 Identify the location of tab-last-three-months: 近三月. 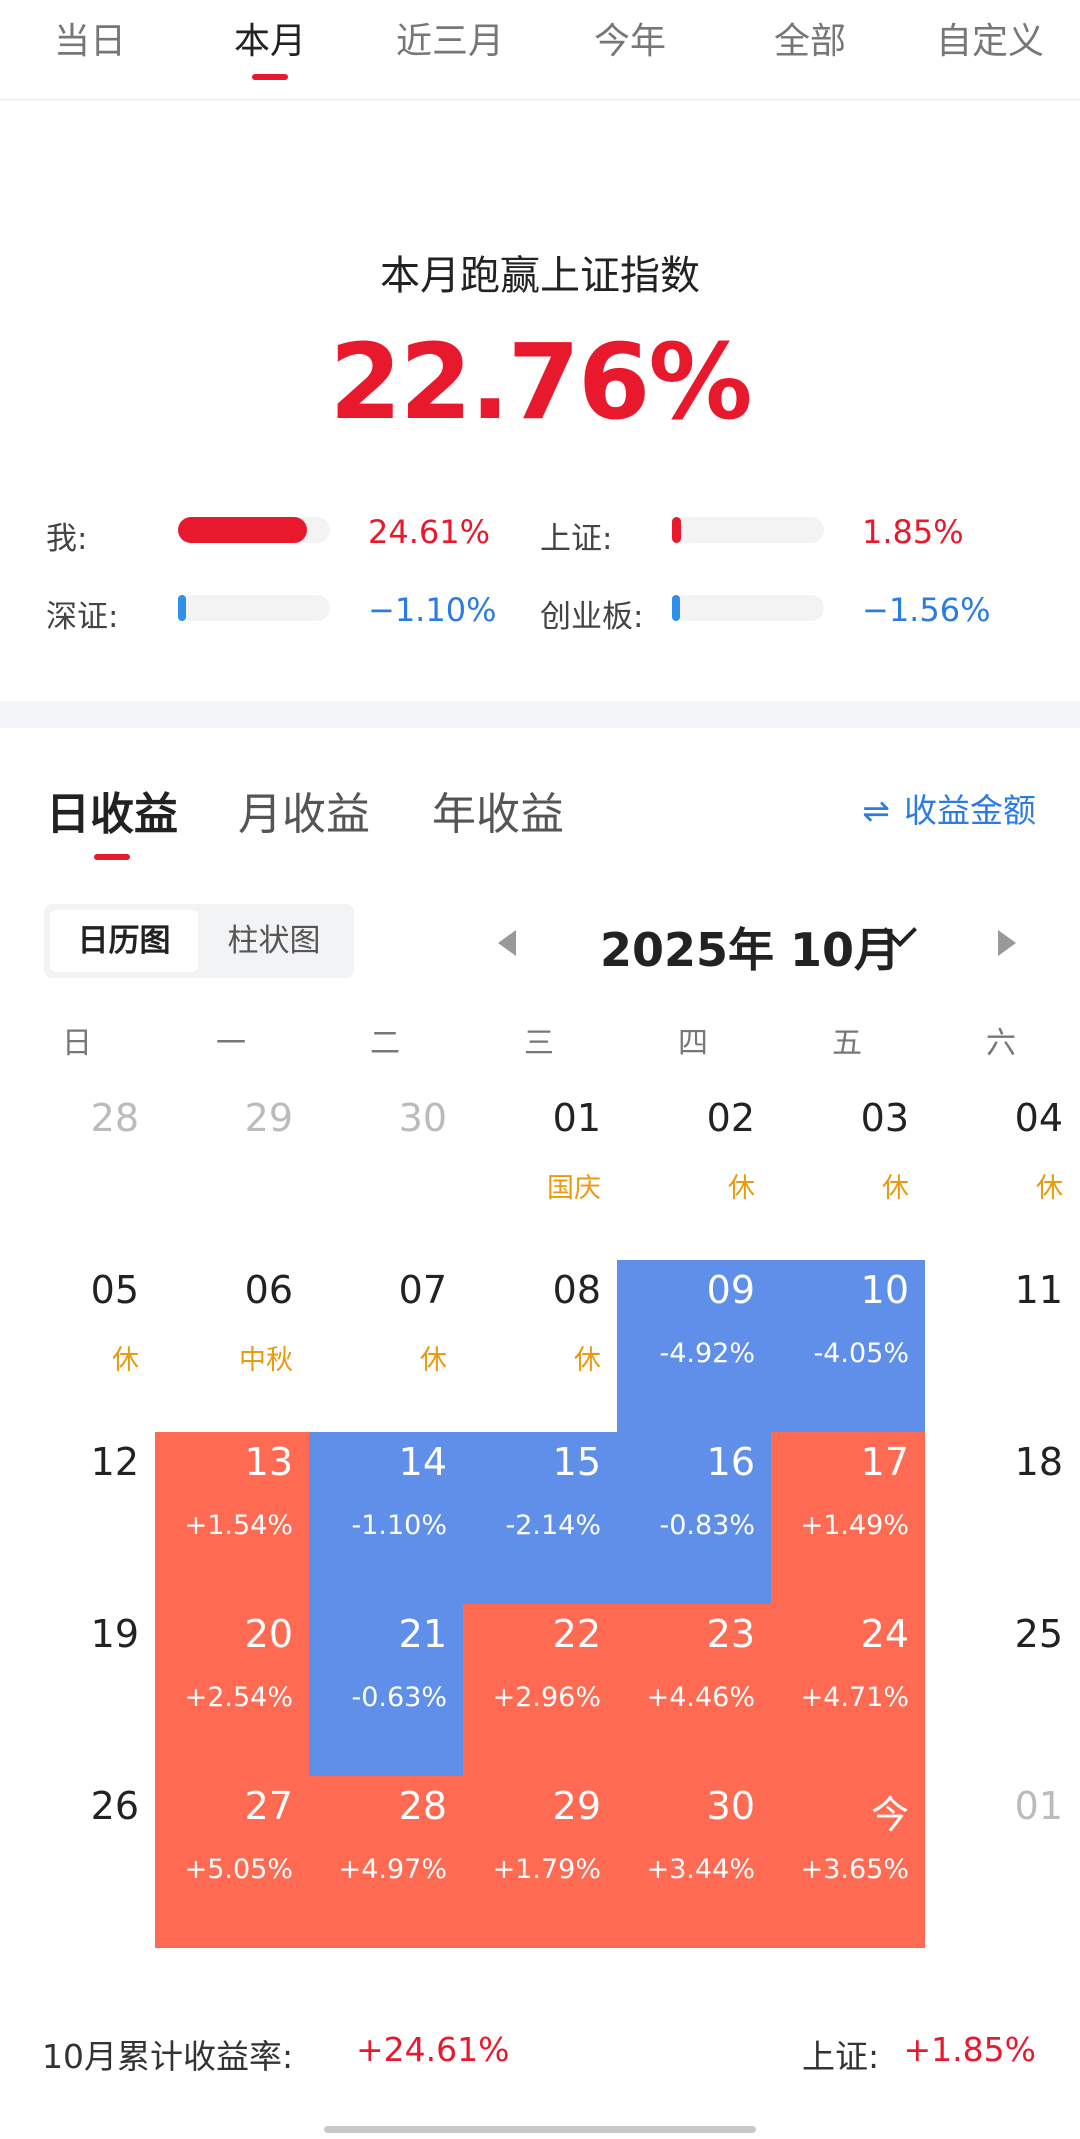
(450, 50).